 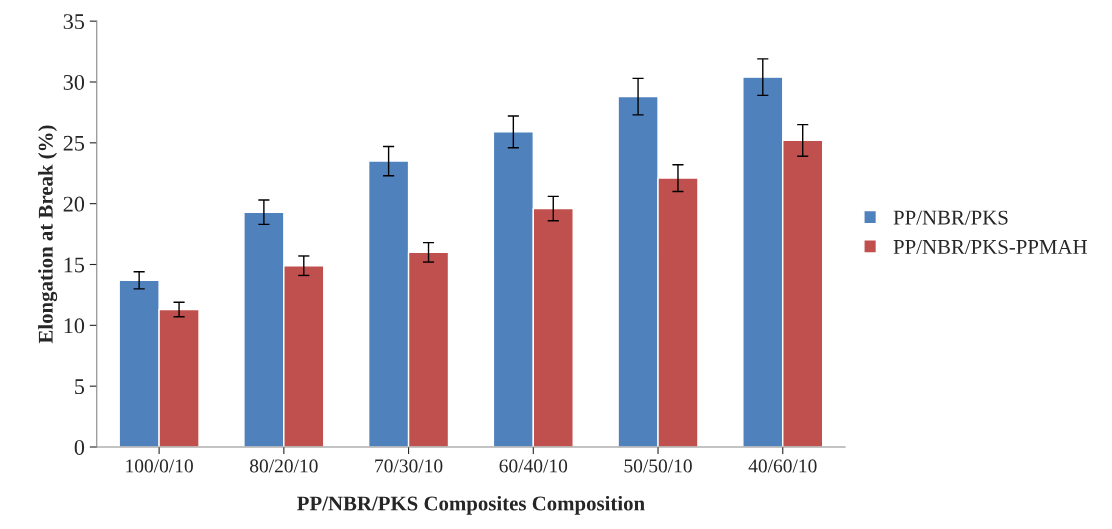 I want to click on legend-label: PP/NBR/PKS, so click(x=950, y=217).